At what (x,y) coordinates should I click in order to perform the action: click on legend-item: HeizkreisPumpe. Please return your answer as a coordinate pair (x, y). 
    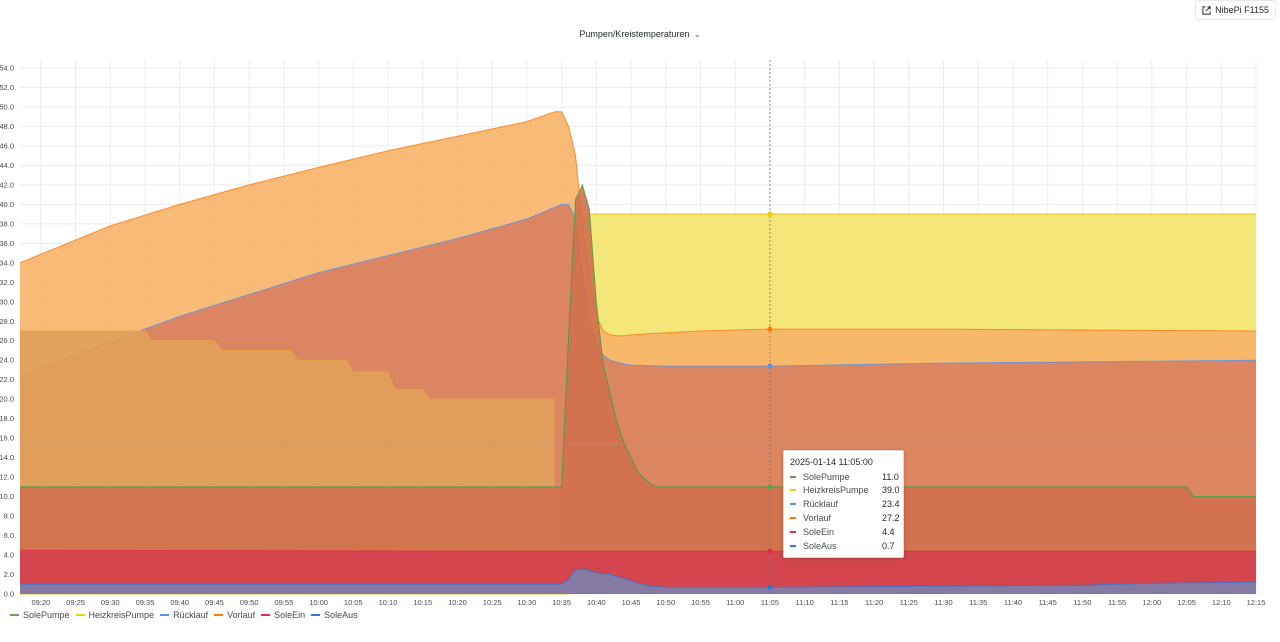
    Looking at the image, I should click on (115, 615).